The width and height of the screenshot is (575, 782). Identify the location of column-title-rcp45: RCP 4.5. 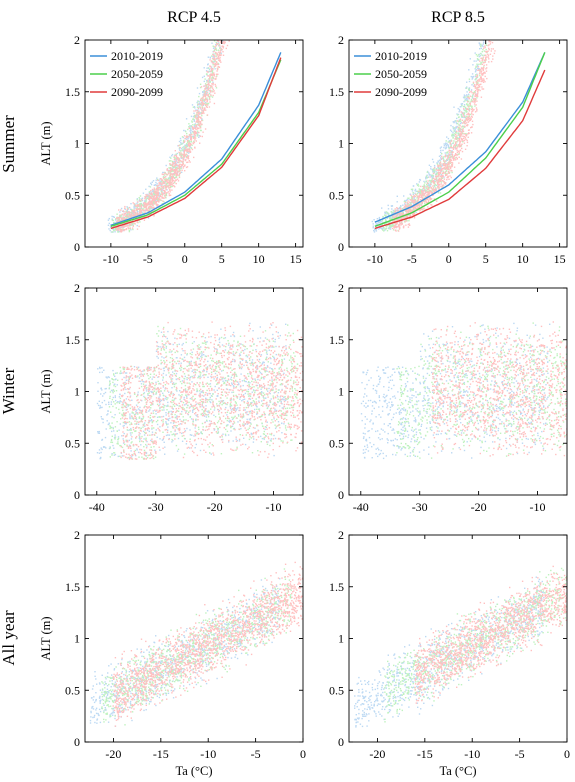
(194, 17).